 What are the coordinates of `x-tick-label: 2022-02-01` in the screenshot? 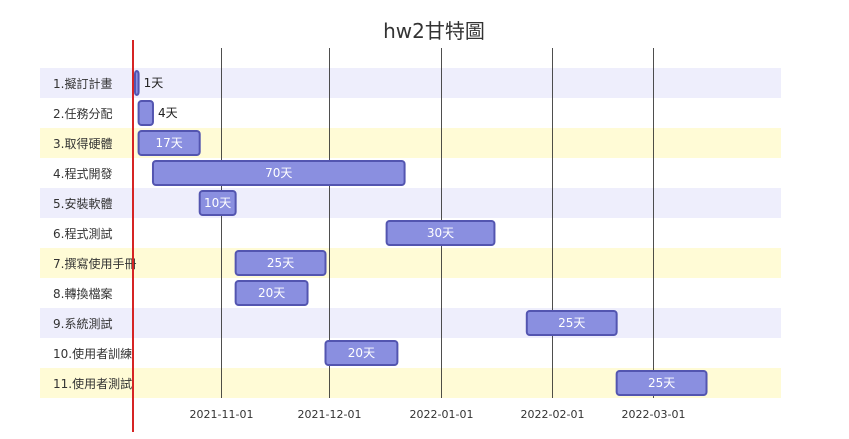 It's located at (553, 414).